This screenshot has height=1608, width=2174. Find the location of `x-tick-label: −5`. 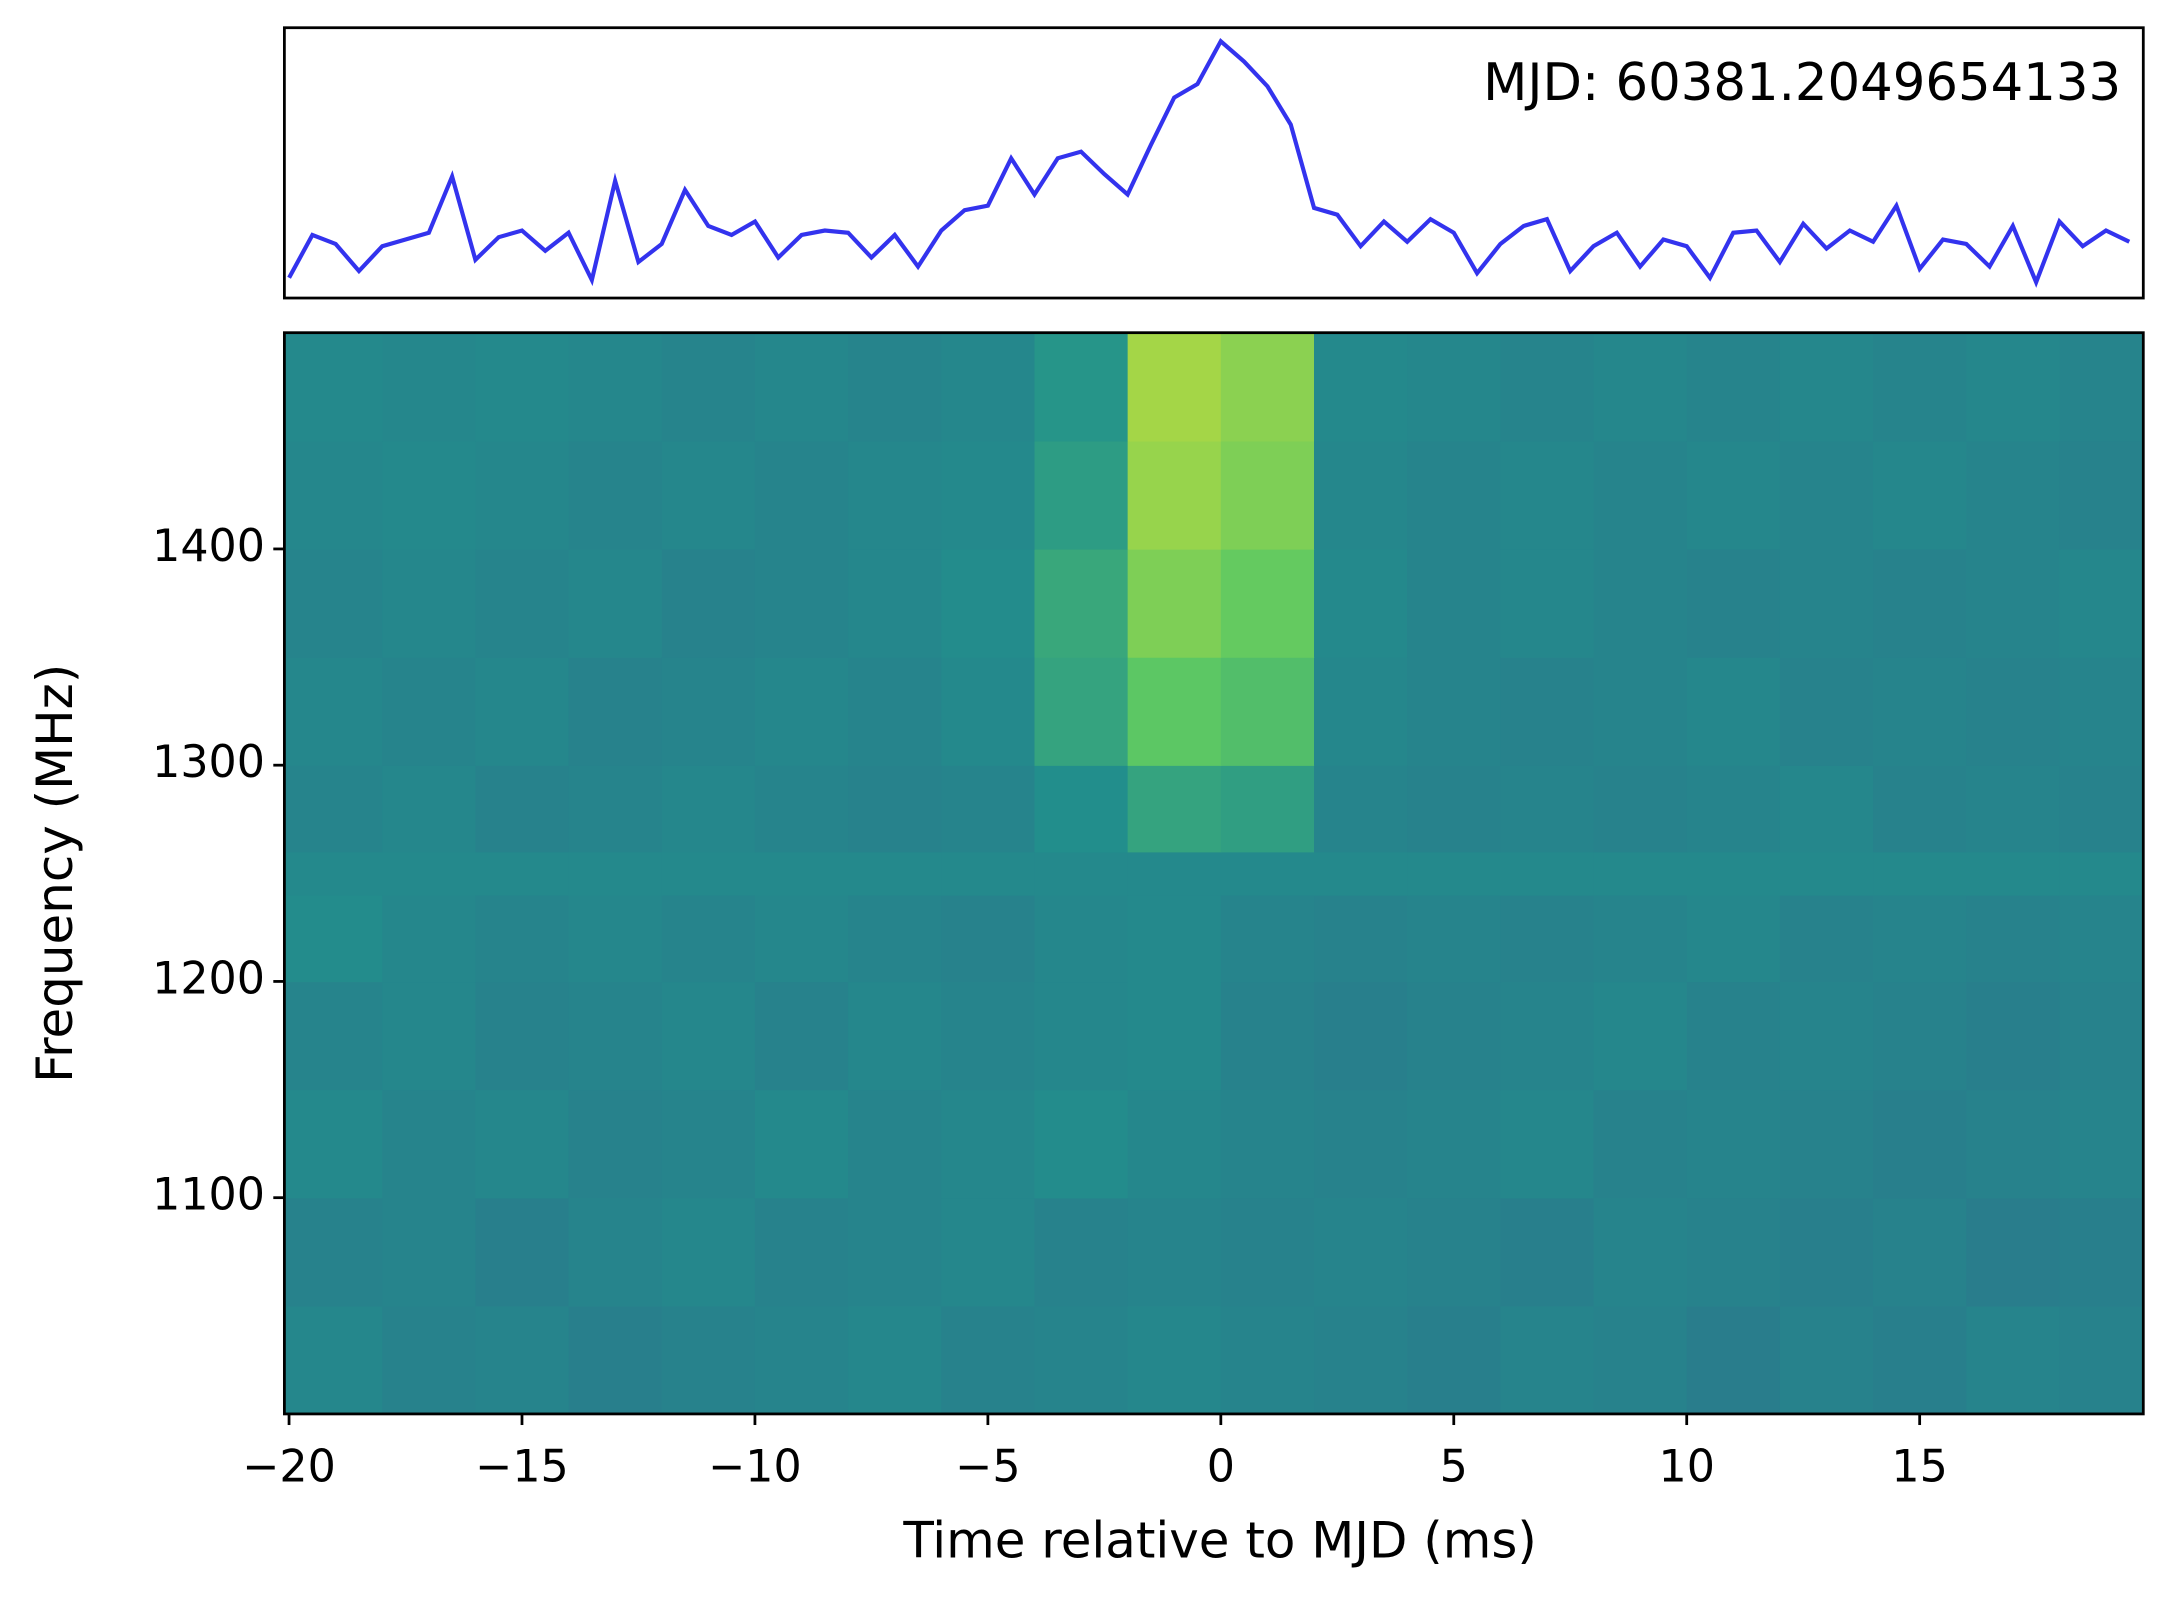

x-tick-label: −5 is located at coordinates (987, 1466).